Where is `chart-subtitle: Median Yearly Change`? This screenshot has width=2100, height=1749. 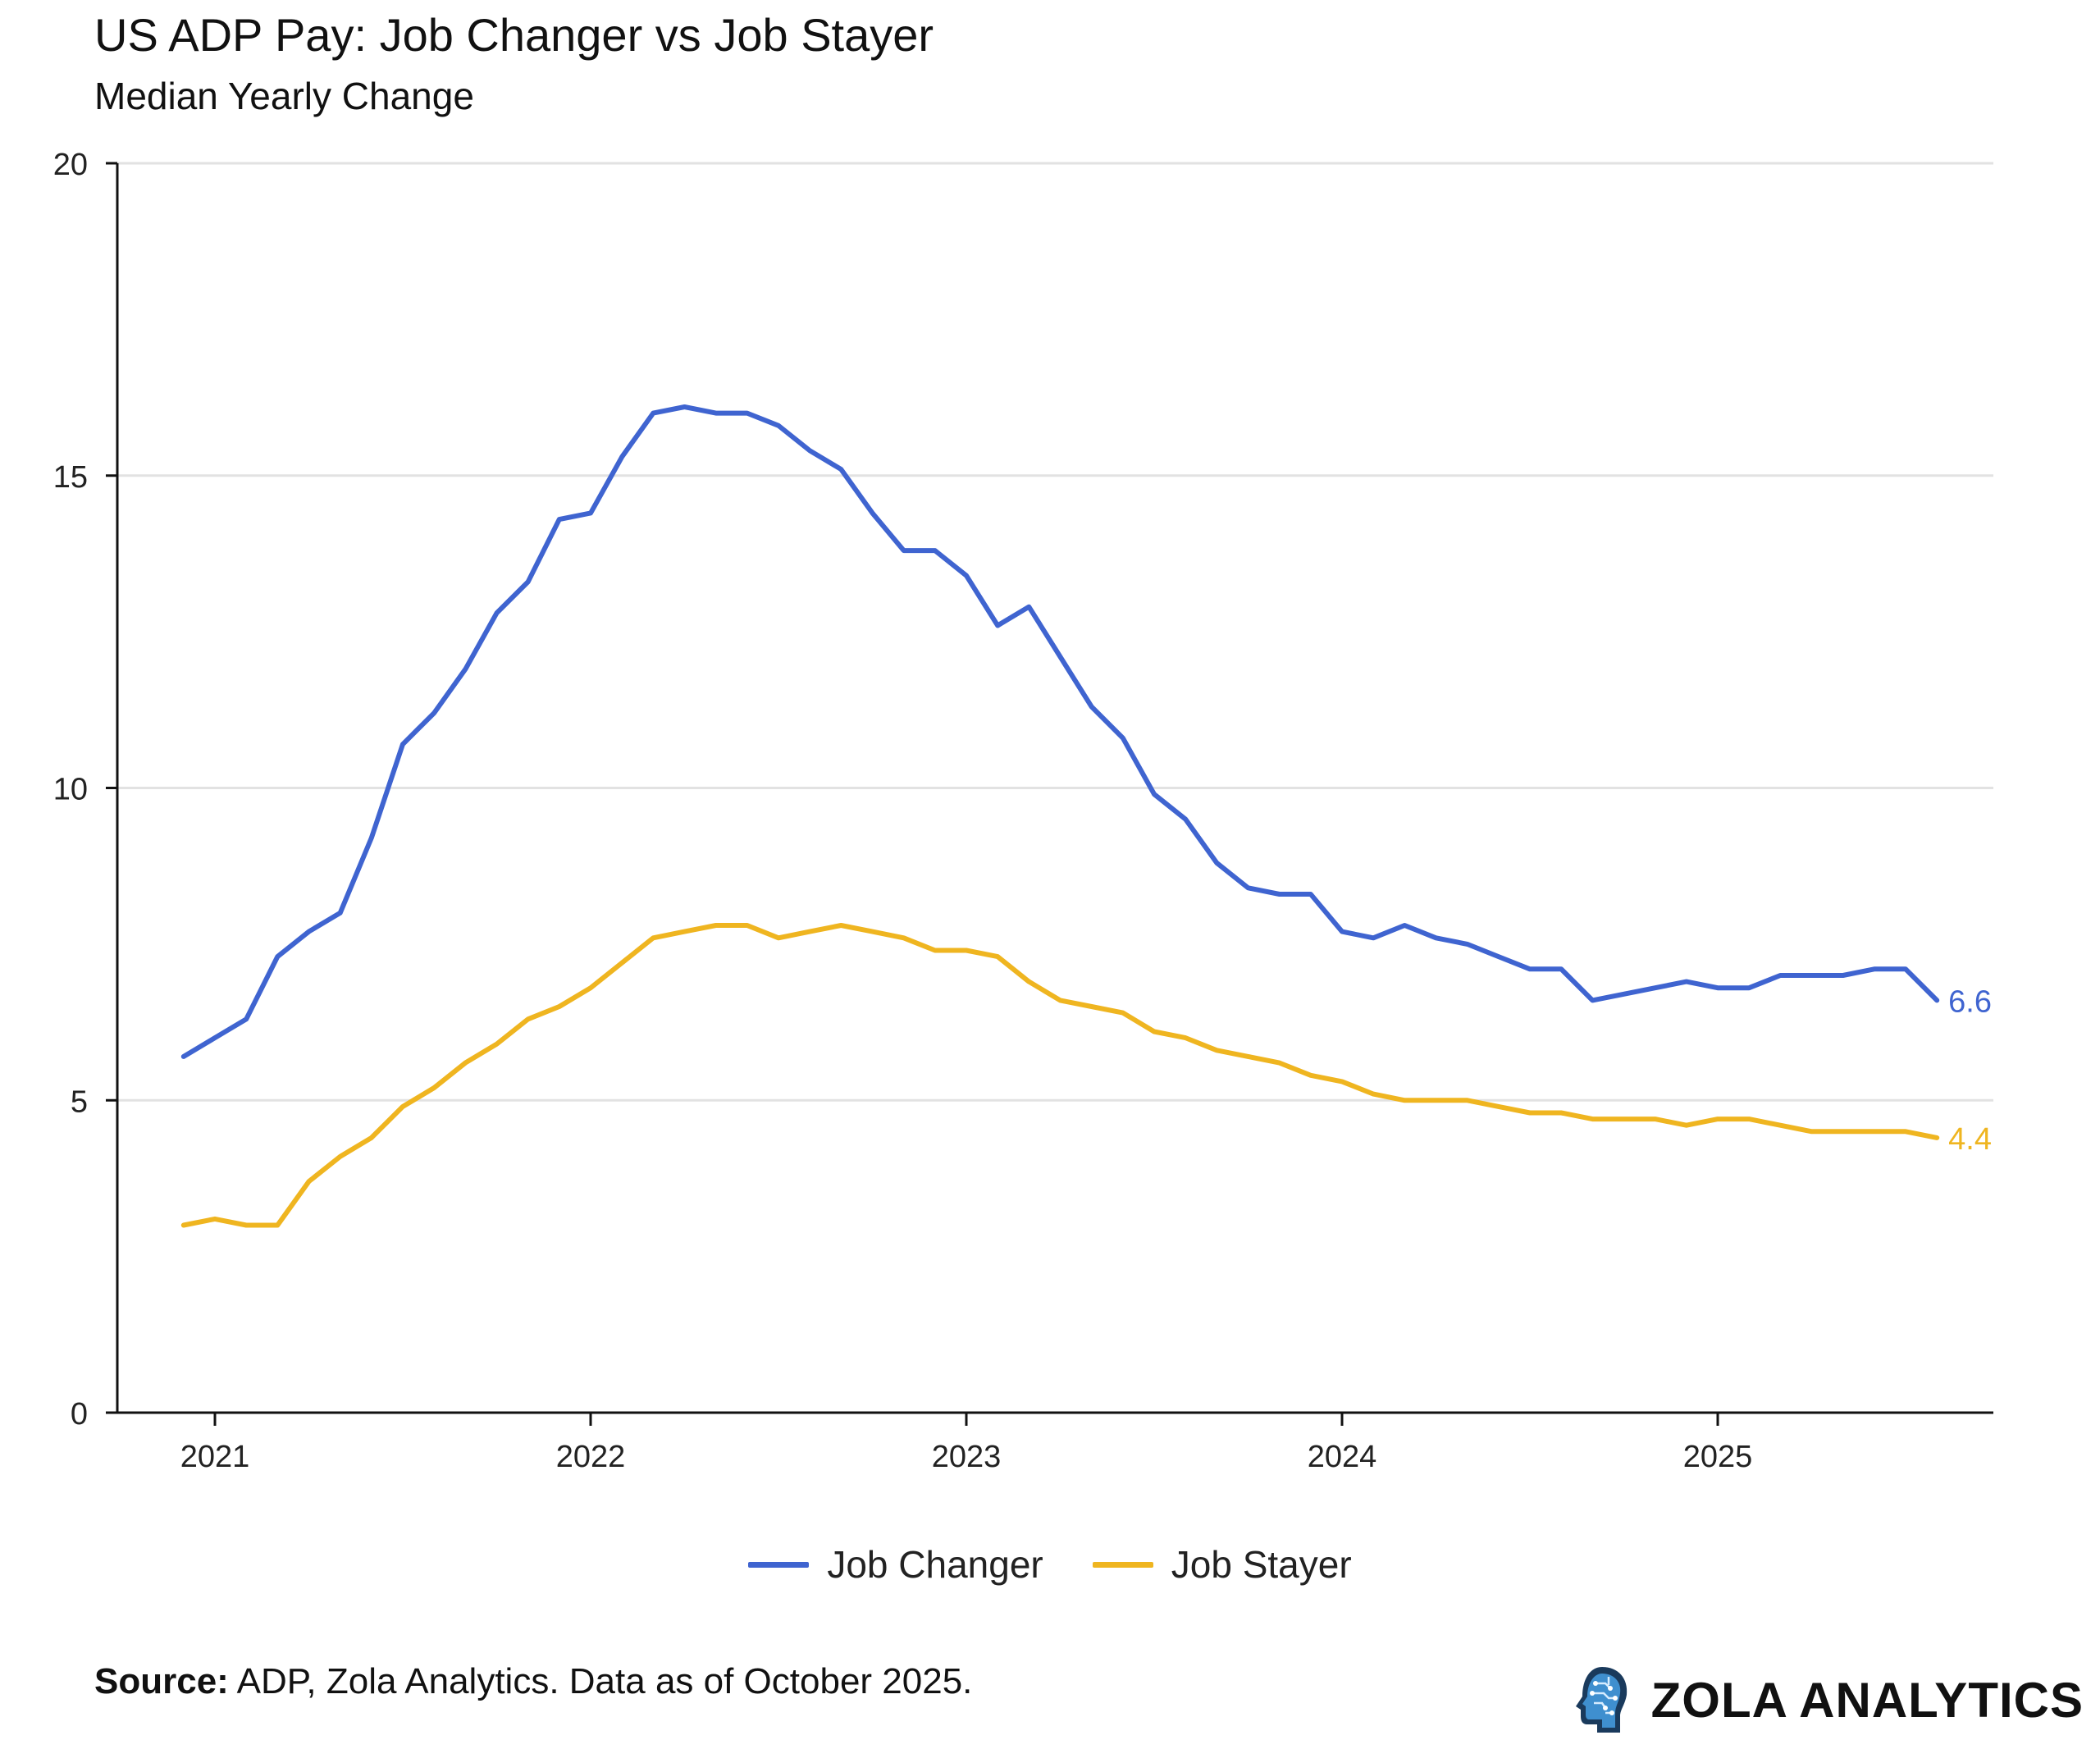 chart-subtitle: Median Yearly Change is located at coordinates (284, 96).